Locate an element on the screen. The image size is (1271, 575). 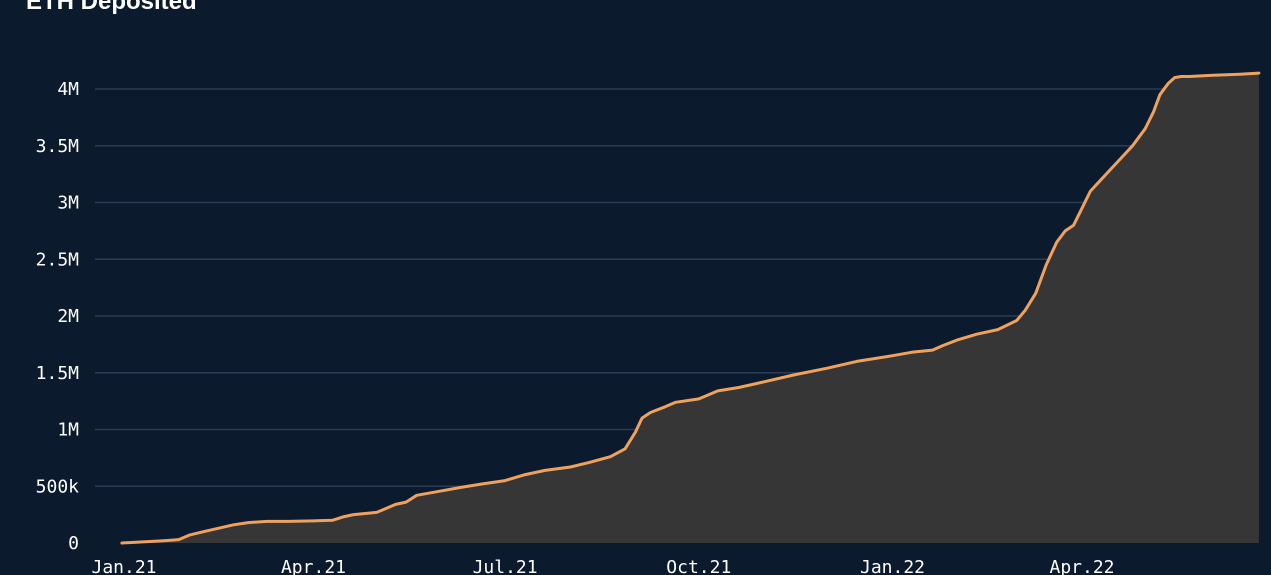
y-tick-label: 3.5M is located at coordinates (58, 146).